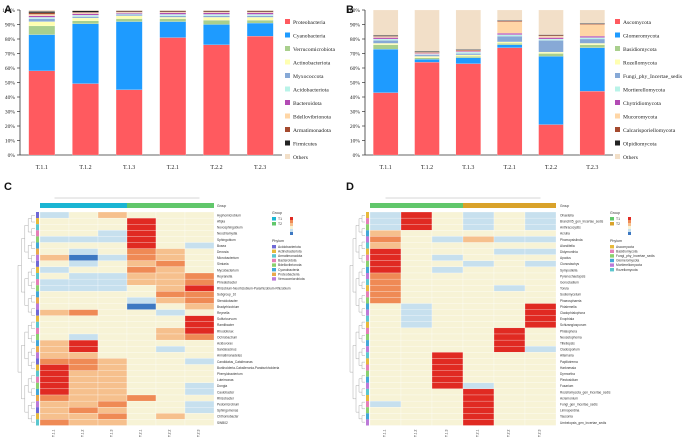 The height and width of the screenshot is (440, 685). Describe the element at coordinates (228, 307) in the screenshot. I see `row-label: Bradyrhizobium` at that location.